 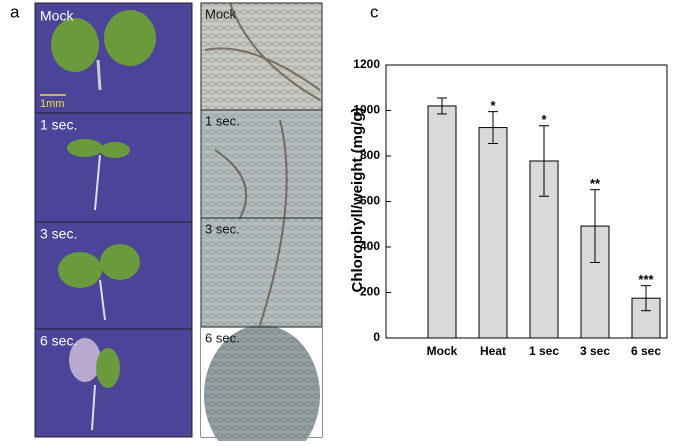 What do you see at coordinates (370, 155) in the screenshot?
I see `y-tick-label: 800` at bounding box center [370, 155].